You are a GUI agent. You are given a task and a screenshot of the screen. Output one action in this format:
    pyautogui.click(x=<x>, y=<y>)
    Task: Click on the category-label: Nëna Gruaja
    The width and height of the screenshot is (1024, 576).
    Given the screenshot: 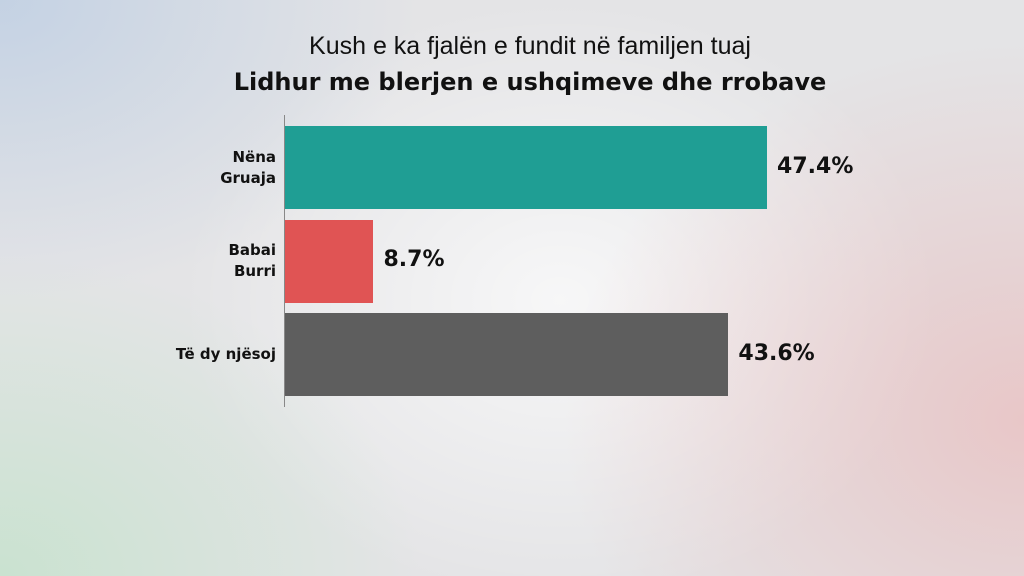 What is the action you would take?
    pyautogui.click(x=248, y=167)
    